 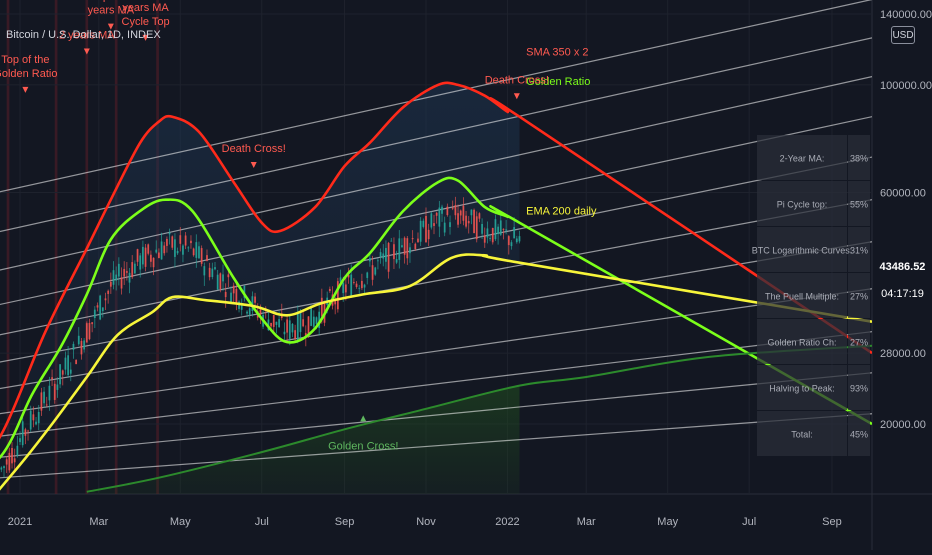 I want to click on stats-row-label: Pi Cycle top:, so click(x=802, y=205).